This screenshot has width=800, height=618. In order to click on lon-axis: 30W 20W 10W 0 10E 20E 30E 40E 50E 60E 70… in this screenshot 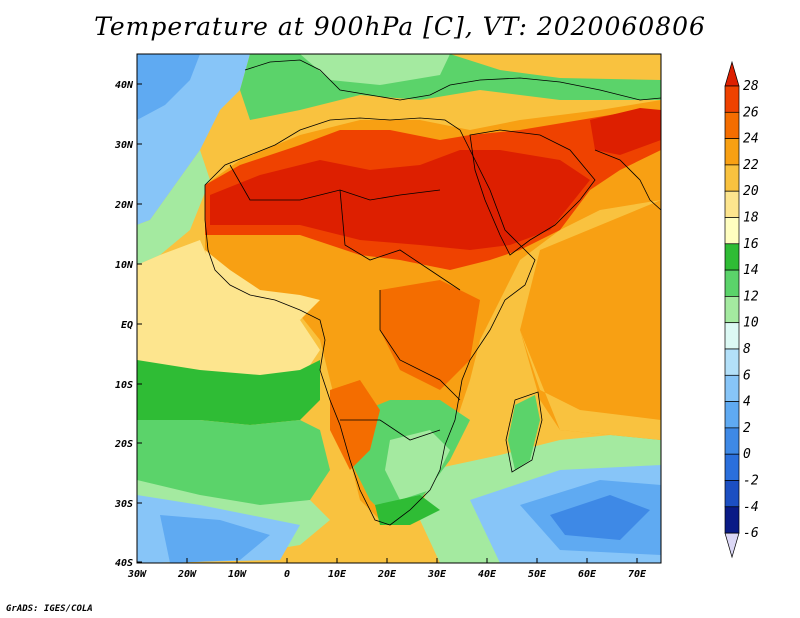, I will do `click(387, 569)`.